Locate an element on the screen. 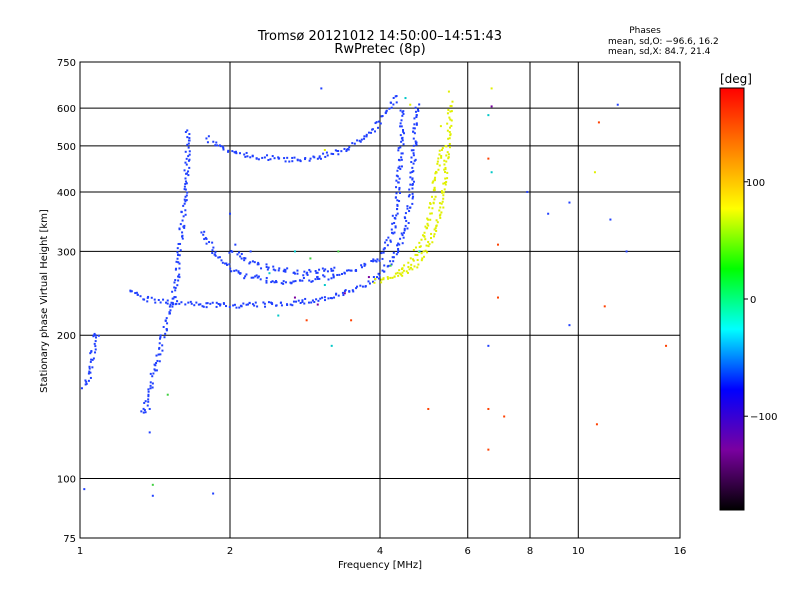  y-tick-label: 750 is located at coordinates (66, 63).